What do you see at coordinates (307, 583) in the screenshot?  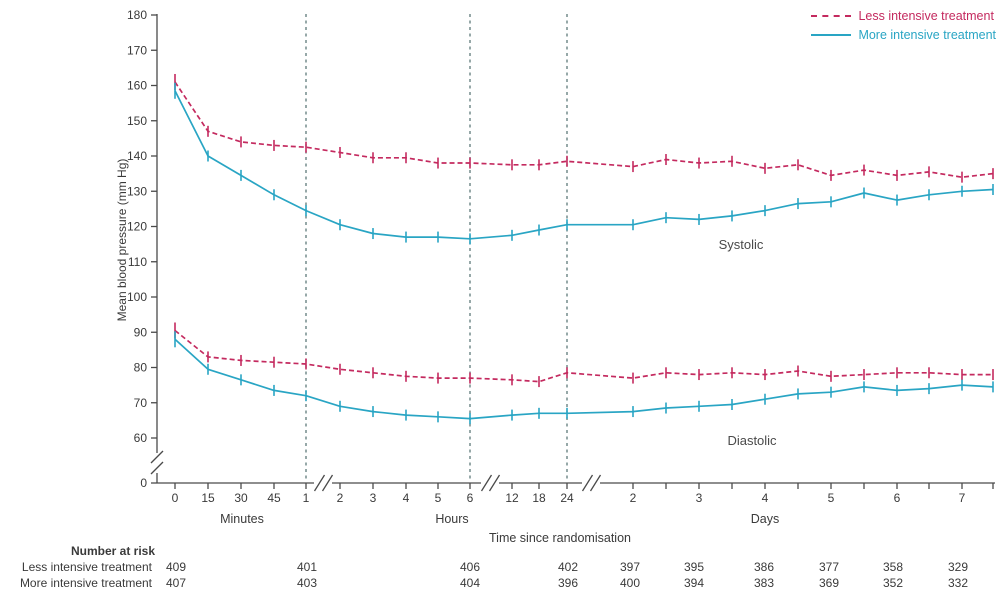 I see `risk-value: 403` at bounding box center [307, 583].